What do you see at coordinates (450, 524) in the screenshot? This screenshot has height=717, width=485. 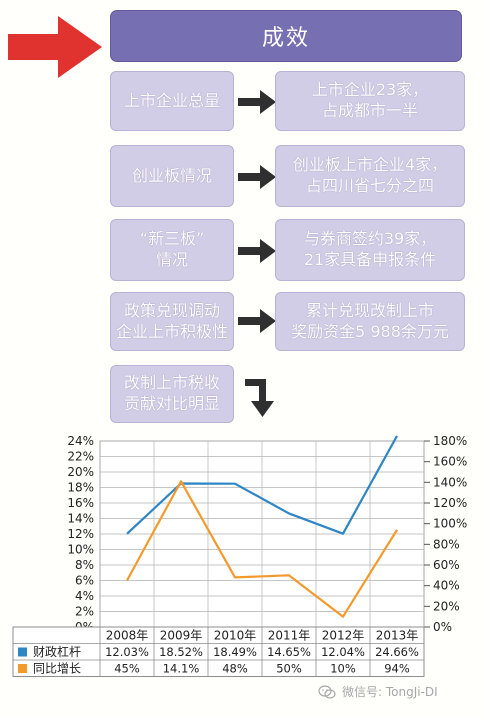 I see `right-tick-label: 100%` at bounding box center [450, 524].